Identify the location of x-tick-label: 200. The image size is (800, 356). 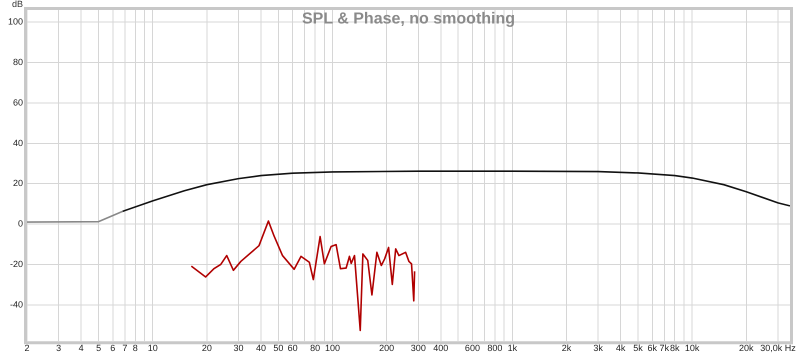
(386, 348).